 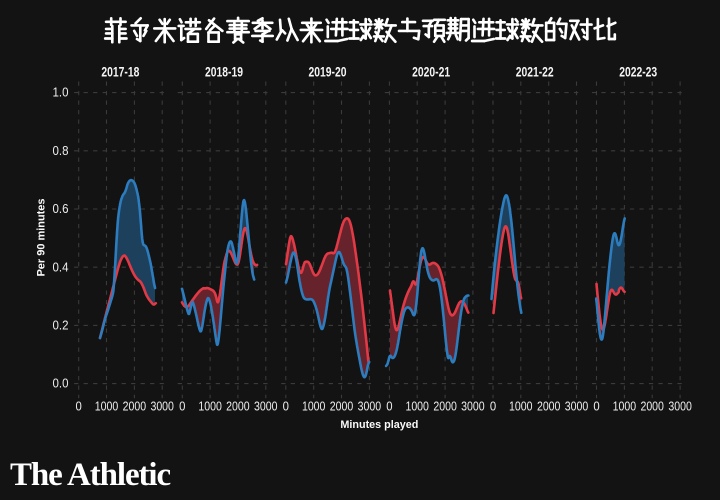 What do you see at coordinates (120, 72) in the screenshot?
I see `svg-text: 2017-18` at bounding box center [120, 72].